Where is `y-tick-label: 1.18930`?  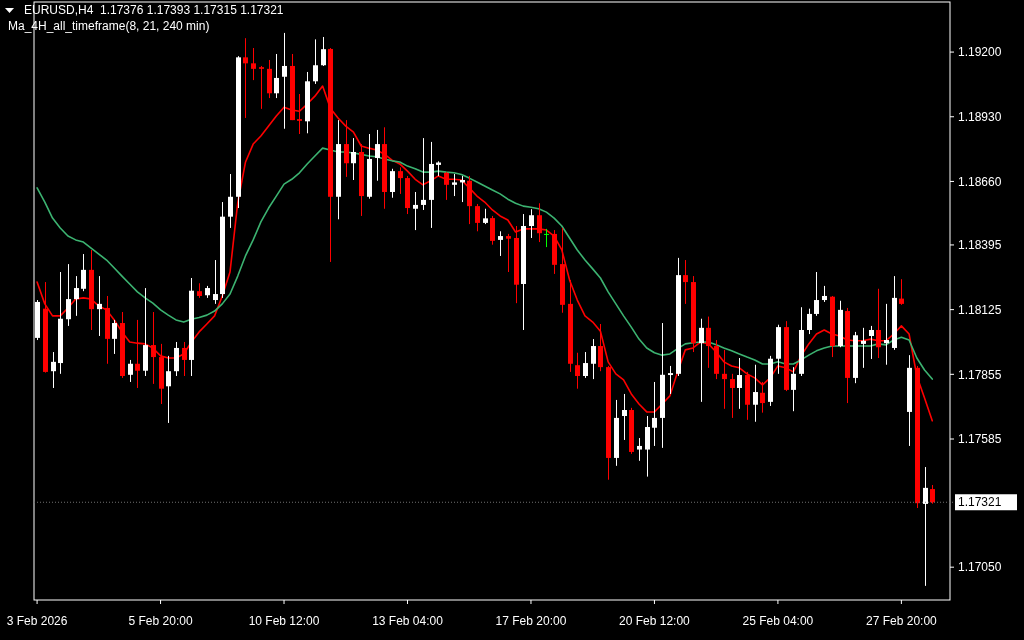 y-tick-label: 1.18930 is located at coordinates (980, 116).